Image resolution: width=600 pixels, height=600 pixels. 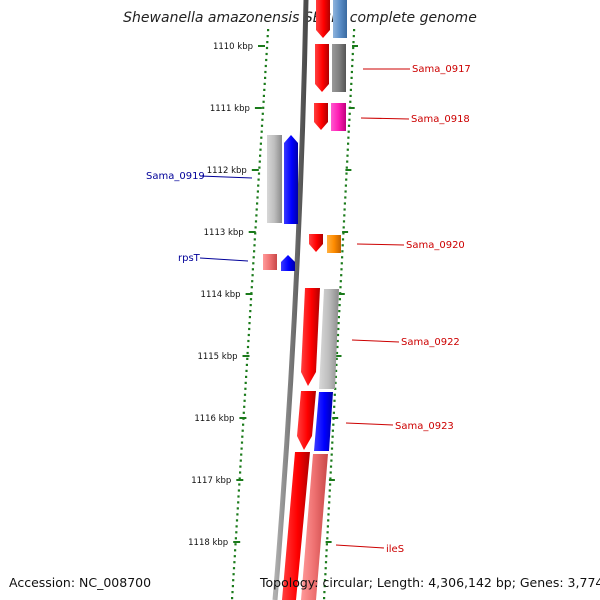 What do you see at coordinates (395, 549) in the screenshot?
I see `gene-label-iles: ileS` at bounding box center [395, 549].